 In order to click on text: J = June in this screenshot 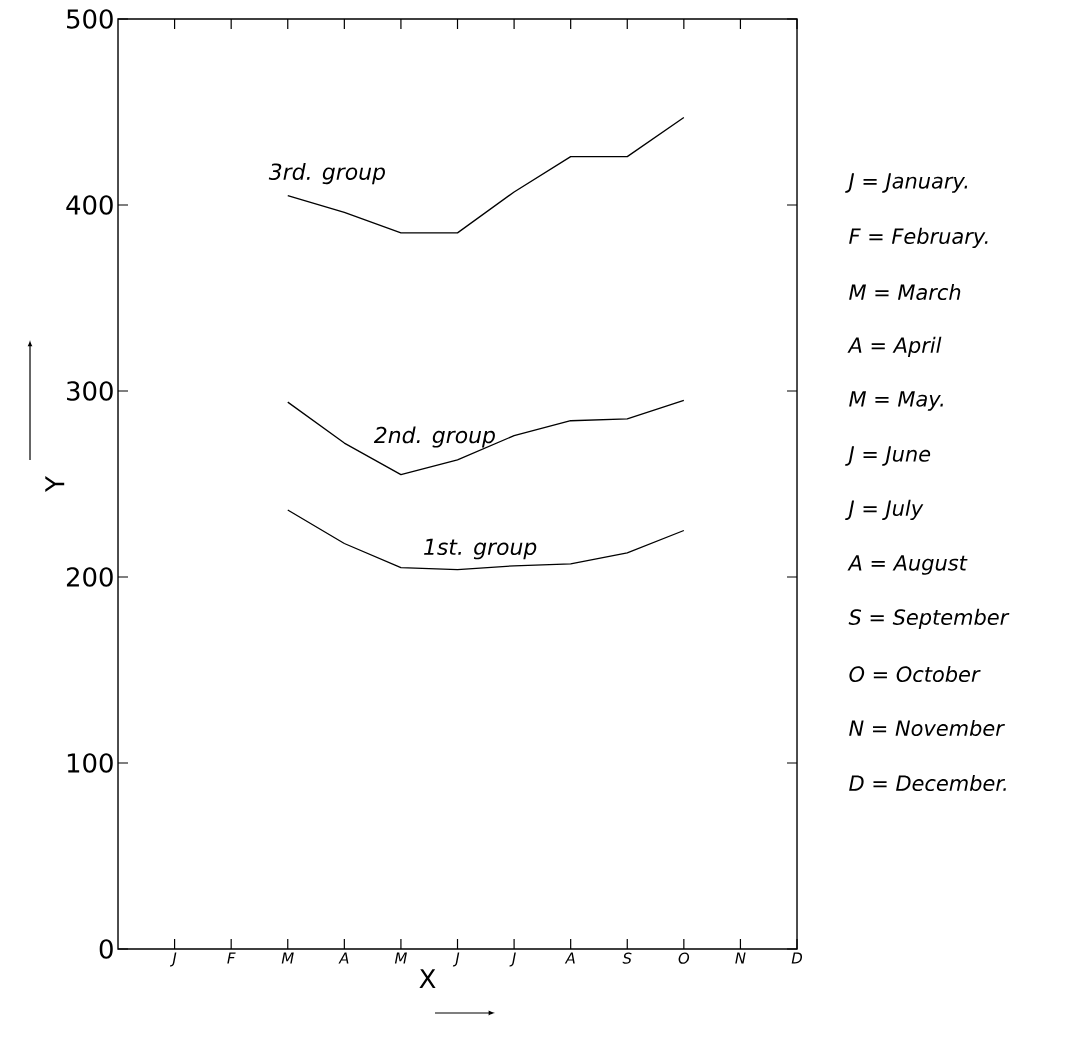, I will do `click(888, 456)`.